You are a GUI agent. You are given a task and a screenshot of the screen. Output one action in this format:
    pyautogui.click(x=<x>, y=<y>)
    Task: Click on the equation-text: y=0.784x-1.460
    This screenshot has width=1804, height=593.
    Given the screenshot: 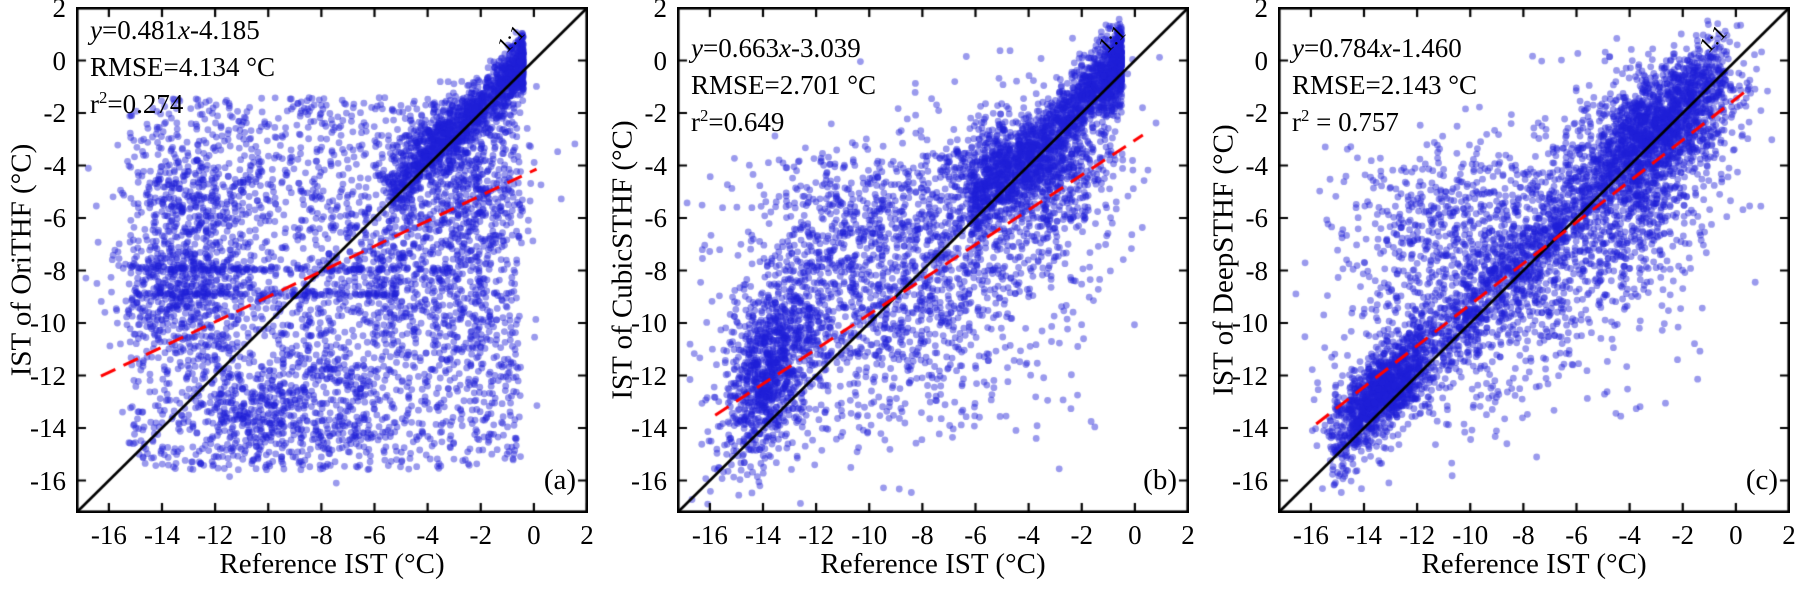 What is the action you would take?
    pyautogui.click(x=1377, y=48)
    